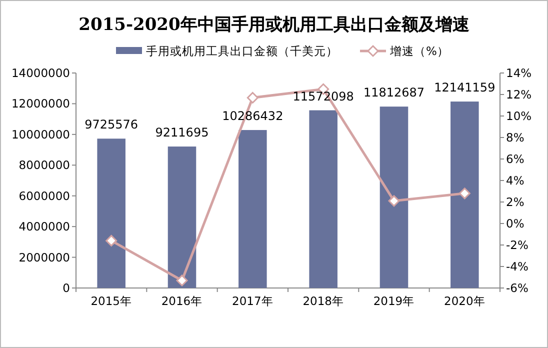 The width and height of the screenshot is (548, 348). I want to click on y-tick-label: 10000000, so click(40, 134).